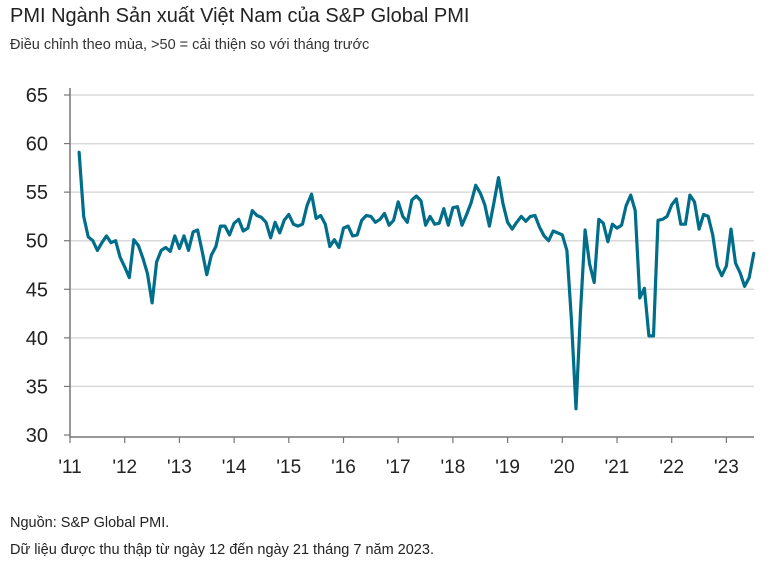 The height and width of the screenshot is (575, 783). What do you see at coordinates (37, 96) in the screenshot?
I see `y-tick-label: 65` at bounding box center [37, 96].